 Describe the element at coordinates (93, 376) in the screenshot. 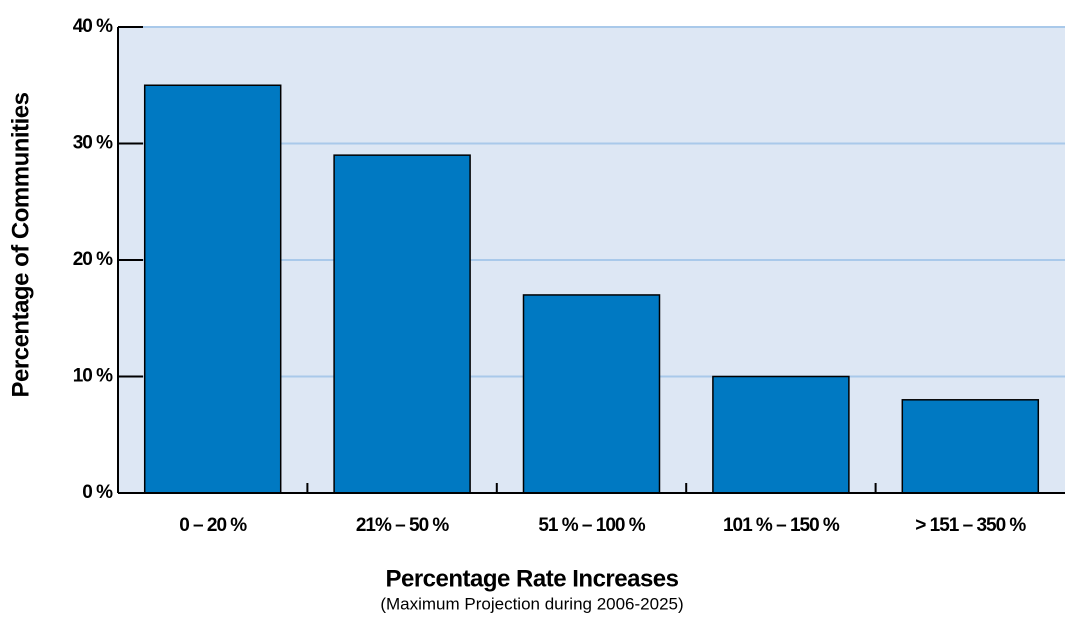

I see `y-tick-label: 10 %` at that location.